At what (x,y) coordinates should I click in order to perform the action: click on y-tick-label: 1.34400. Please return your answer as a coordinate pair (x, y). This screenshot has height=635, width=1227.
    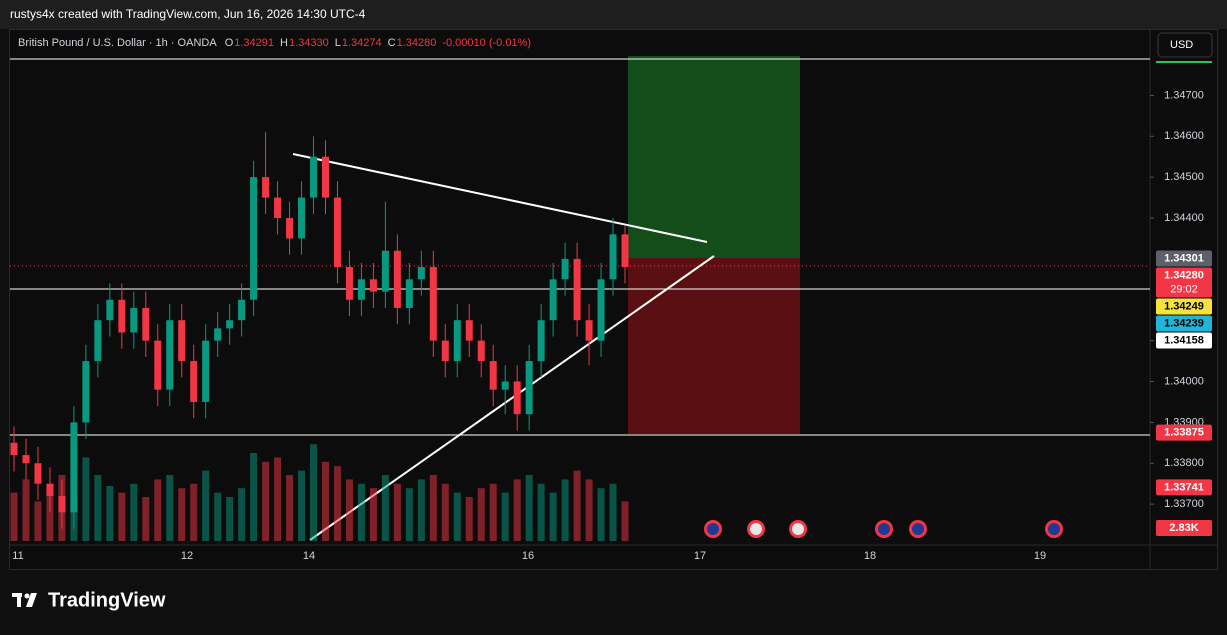
    Looking at the image, I should click on (1184, 218).